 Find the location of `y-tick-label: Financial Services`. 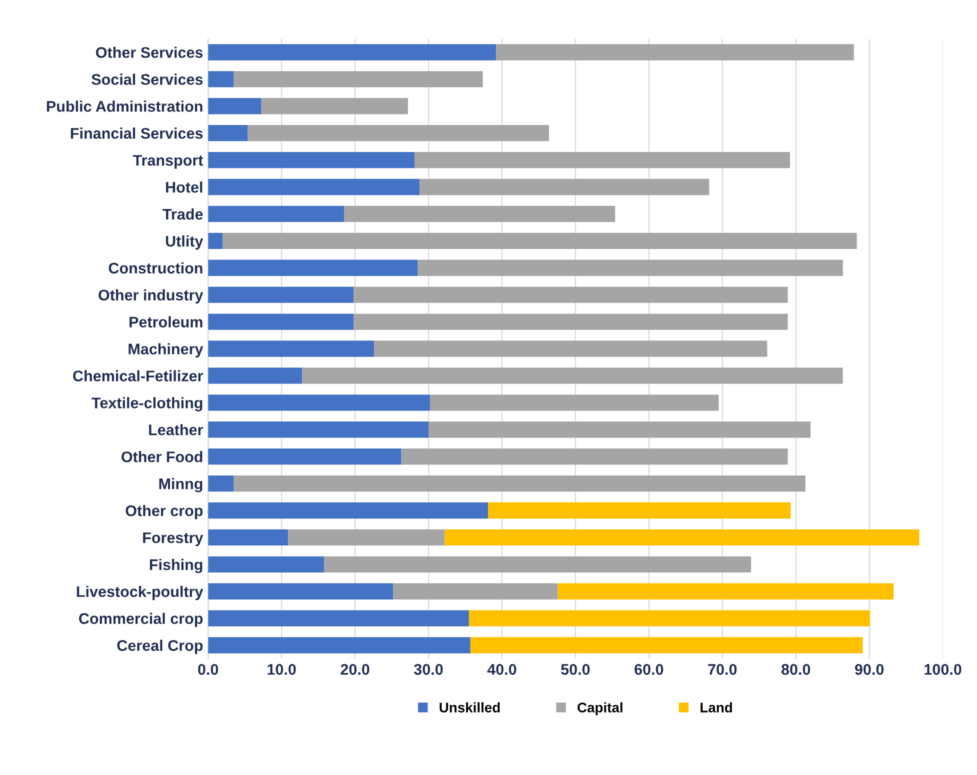

y-tick-label: Financial Services is located at coordinates (136, 133).